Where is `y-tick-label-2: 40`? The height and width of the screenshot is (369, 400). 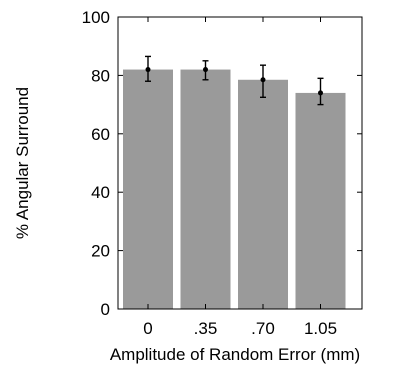
y-tick-label-2: 40 is located at coordinates (100, 192).